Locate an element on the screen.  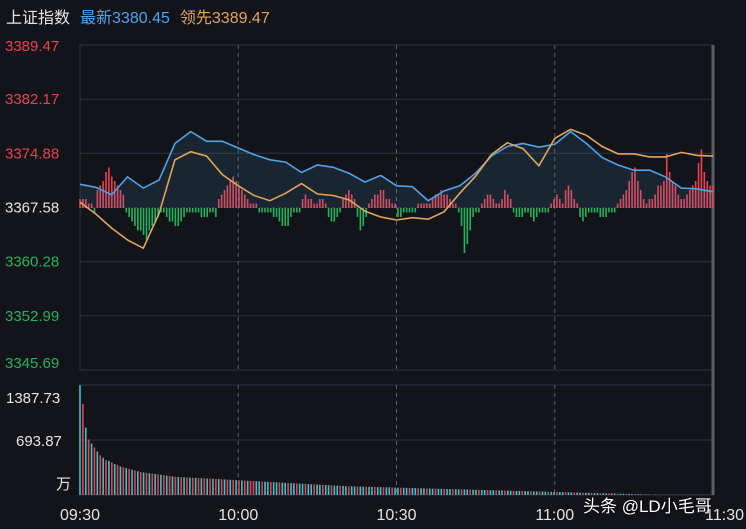
lead-label: 领先 is located at coordinates (195, 18).